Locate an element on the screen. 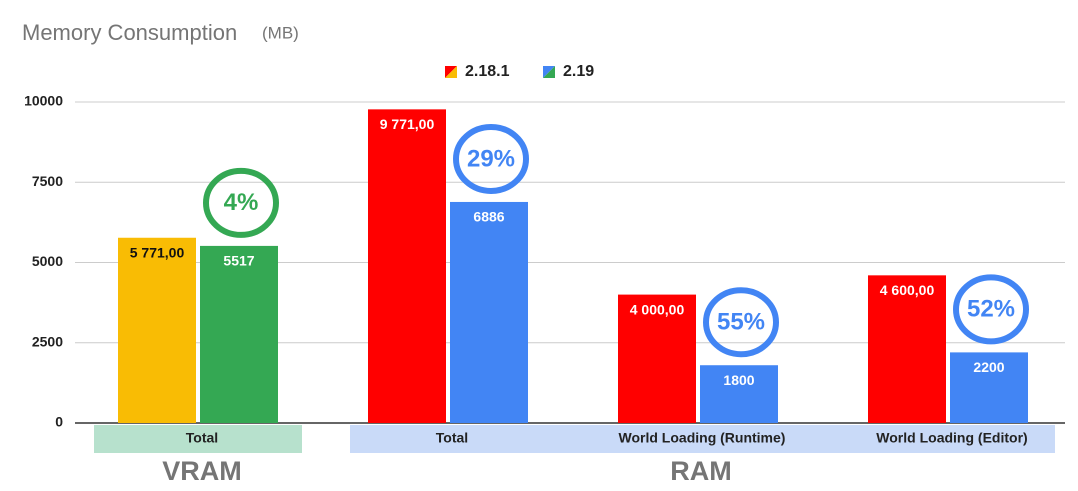 The image size is (1078, 491). value-label: 1800 is located at coordinates (738, 380).